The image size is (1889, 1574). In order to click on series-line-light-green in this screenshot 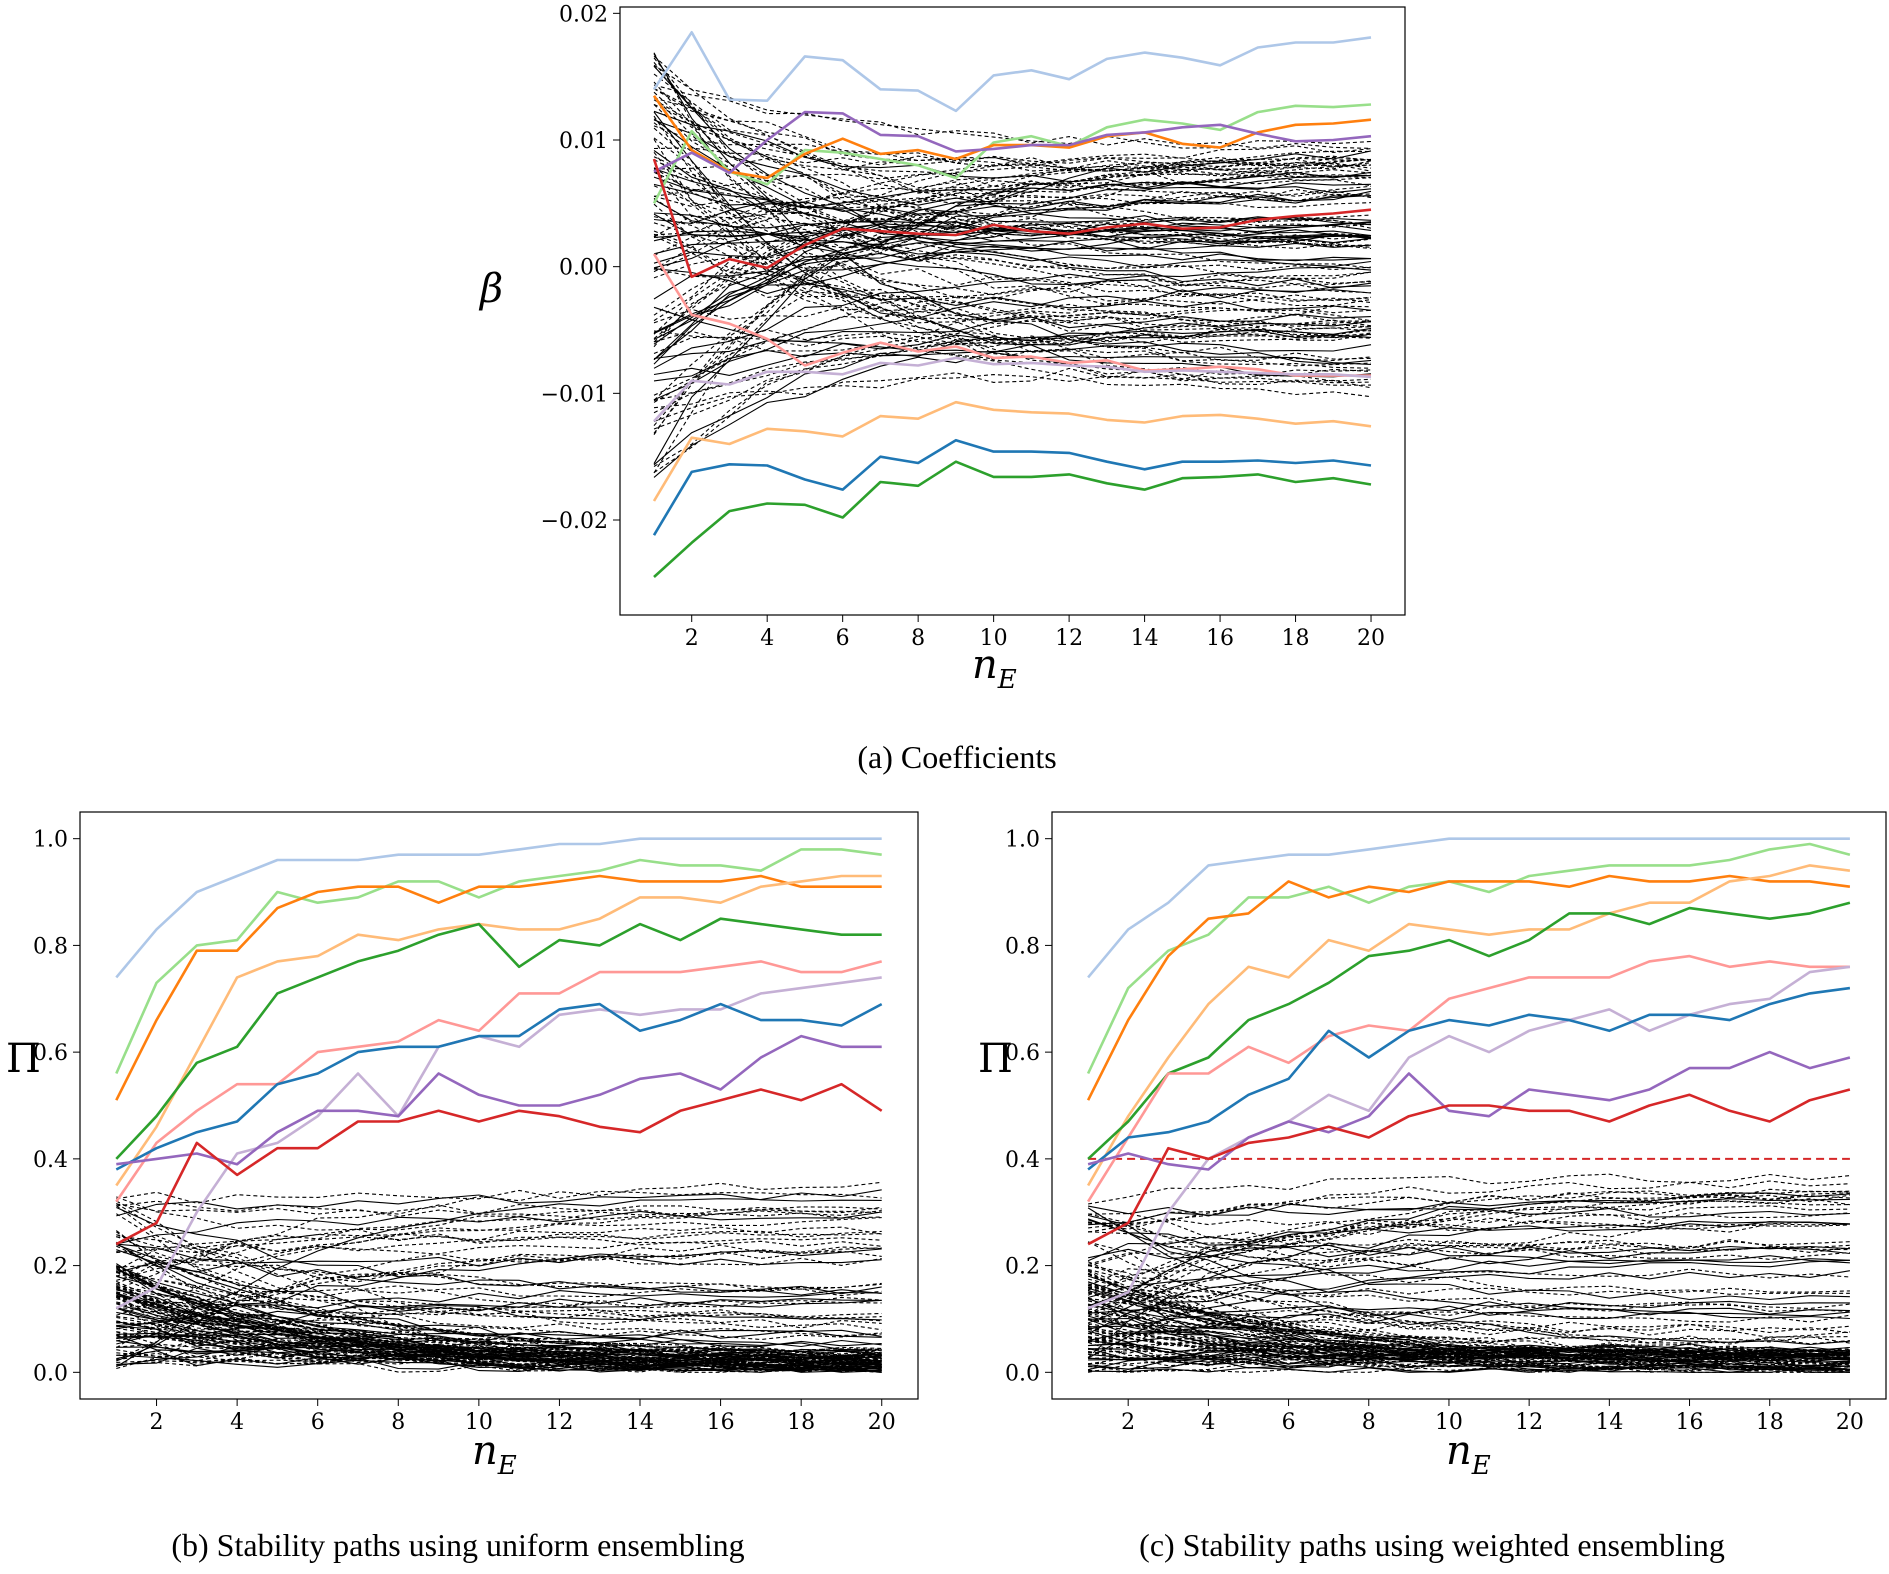, I will do `click(498, 961)`.